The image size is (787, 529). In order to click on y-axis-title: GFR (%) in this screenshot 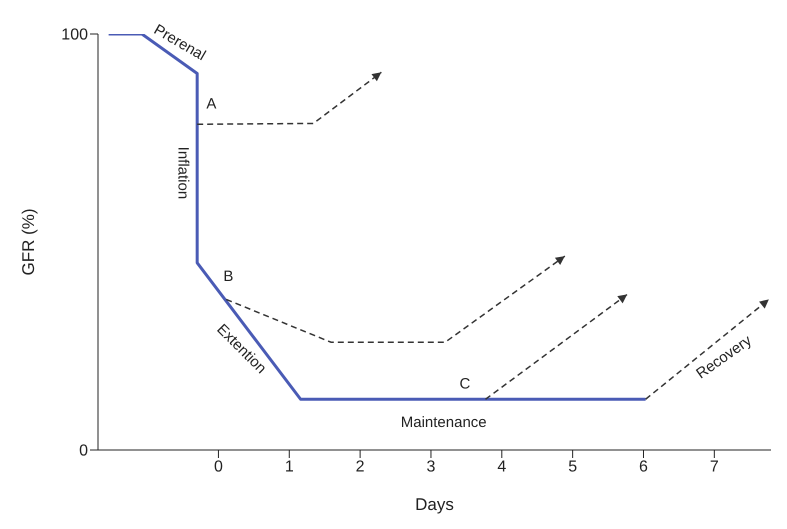, I will do `click(28, 242)`.